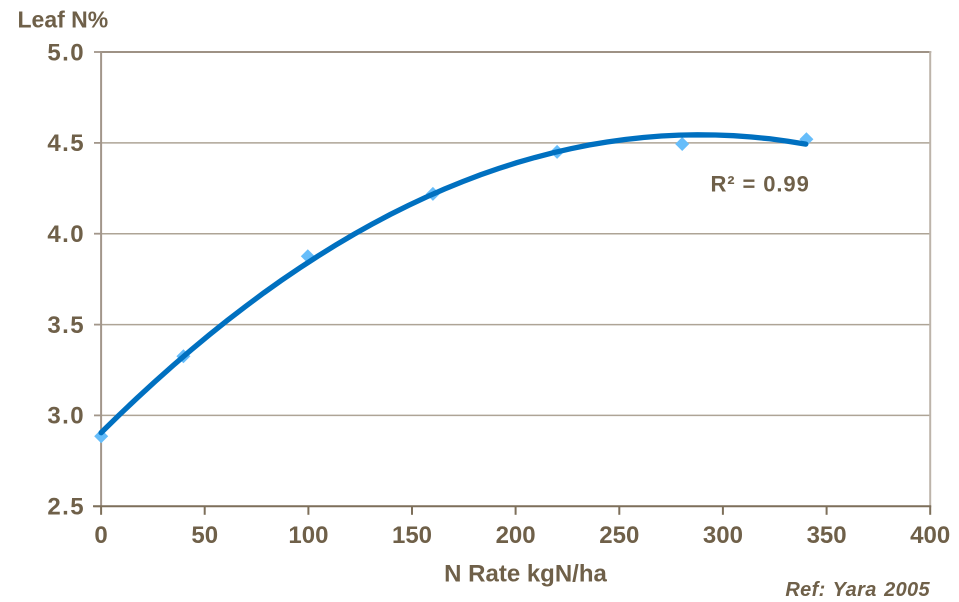 This screenshot has width=959, height=602. I want to click on svg-text: 3.0, so click(66, 416).